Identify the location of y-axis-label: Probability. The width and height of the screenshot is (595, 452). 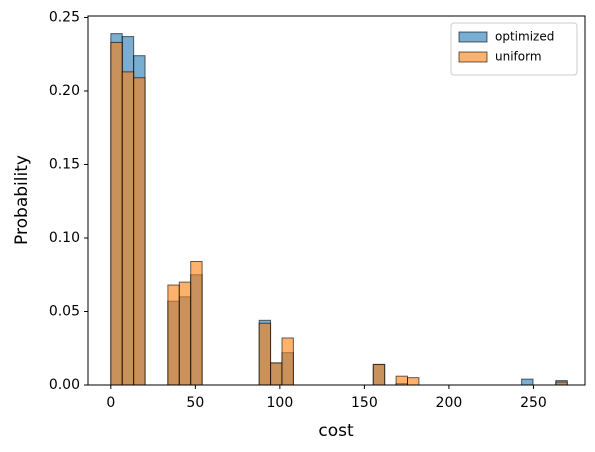
(22, 200).